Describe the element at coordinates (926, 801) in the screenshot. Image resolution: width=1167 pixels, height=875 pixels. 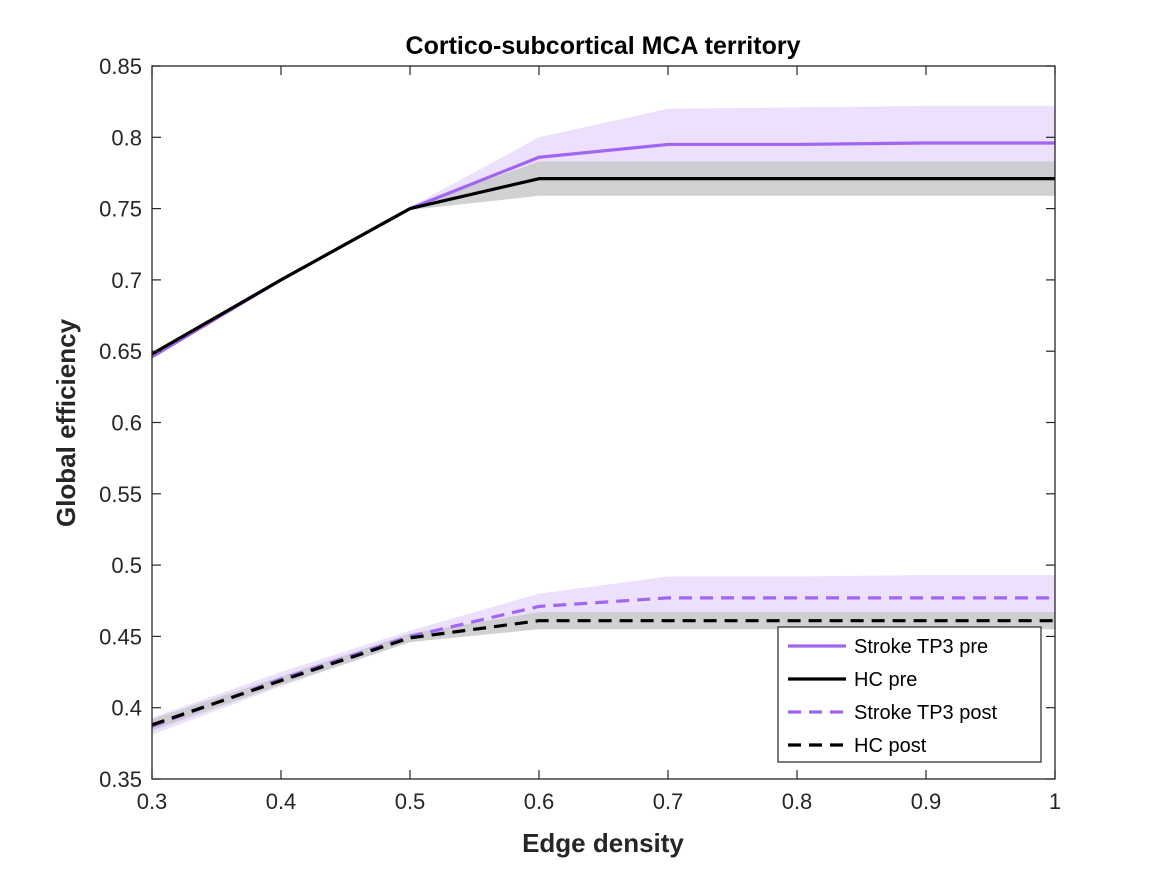
I see `x-tick-label: 0.9` at that location.